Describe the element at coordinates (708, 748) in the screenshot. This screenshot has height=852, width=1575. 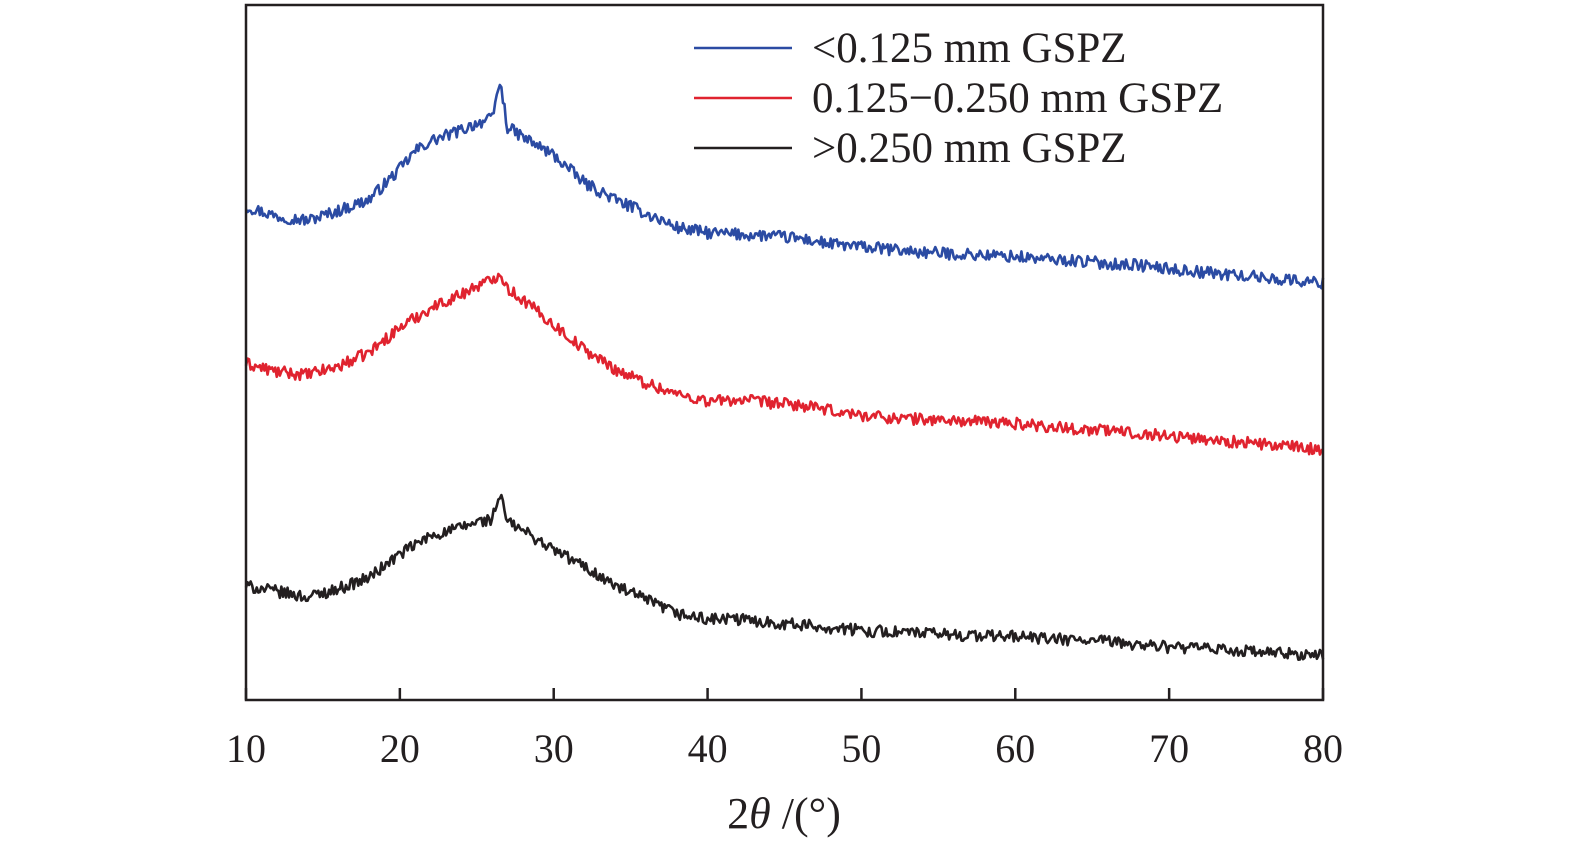
I see `x-tick-label-40: 40` at that location.